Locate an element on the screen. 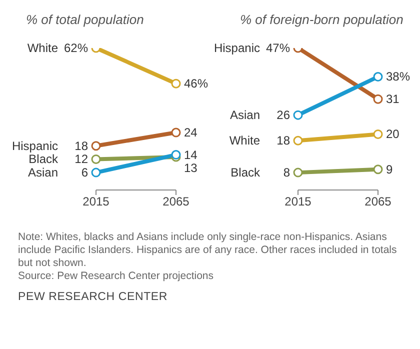 The image size is (420, 349). chart-title: % of foreign-born population is located at coordinates (322, 19).